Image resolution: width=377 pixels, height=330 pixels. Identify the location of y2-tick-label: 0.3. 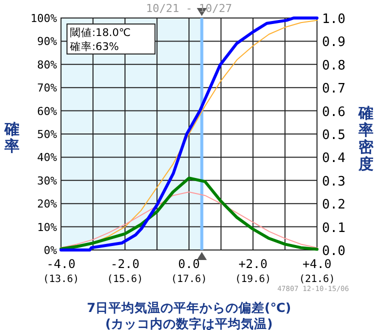
(334, 182).